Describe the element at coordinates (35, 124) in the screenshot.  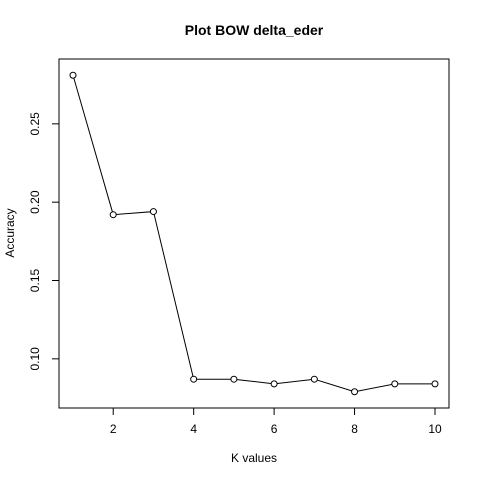
I see `y-tick-label: 0.25` at that location.